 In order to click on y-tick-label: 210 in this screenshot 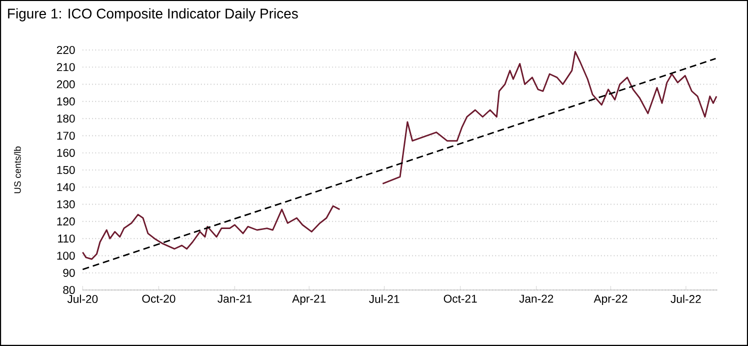, I will do `click(65, 67)`.